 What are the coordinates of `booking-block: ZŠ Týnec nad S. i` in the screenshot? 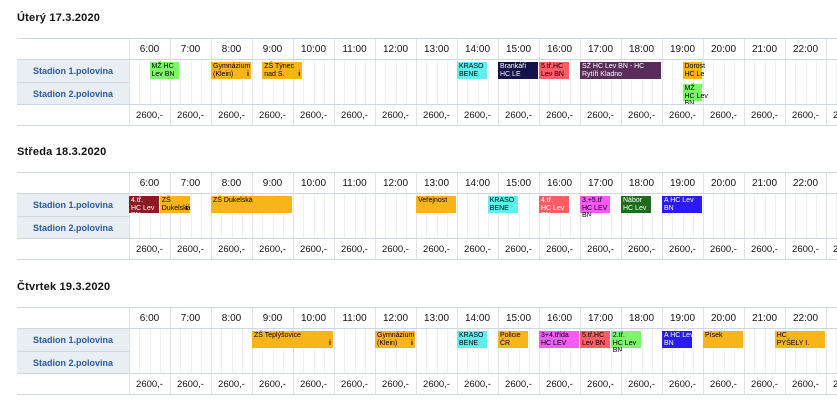 It's located at (282, 70).